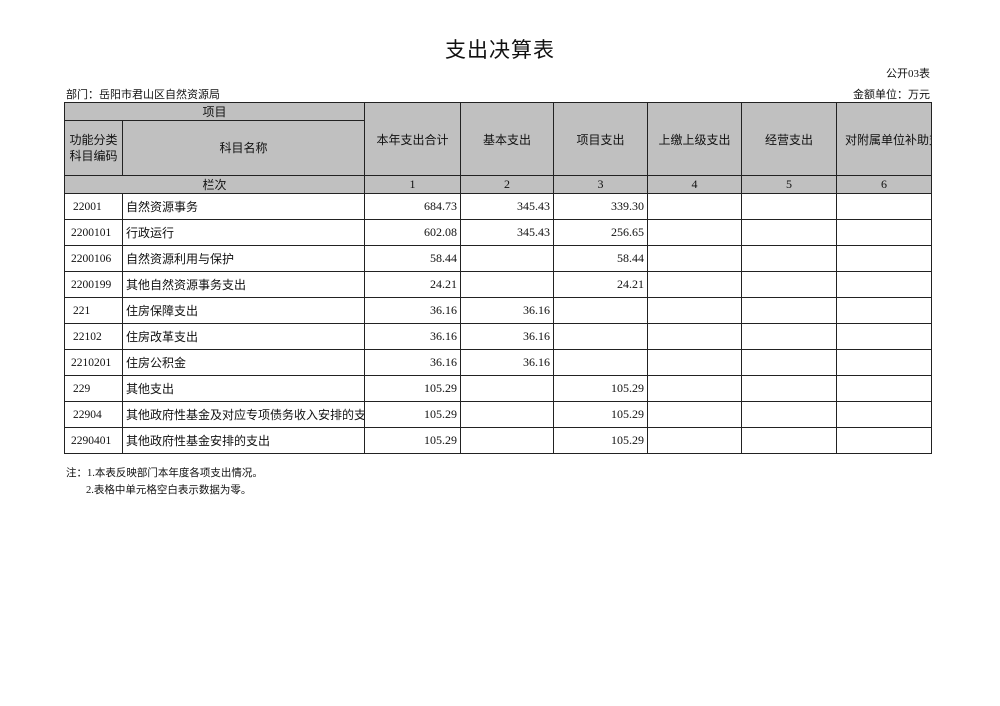  I want to click on subject-name: 自然资源事务, so click(243, 206).